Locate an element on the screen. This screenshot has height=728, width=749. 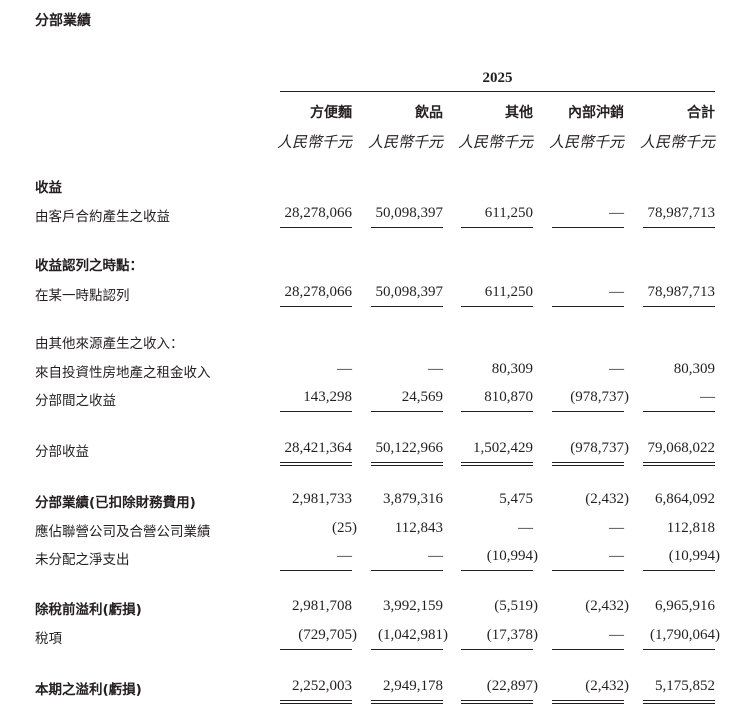
cell-value: 2,981,708 is located at coordinates (322, 606).